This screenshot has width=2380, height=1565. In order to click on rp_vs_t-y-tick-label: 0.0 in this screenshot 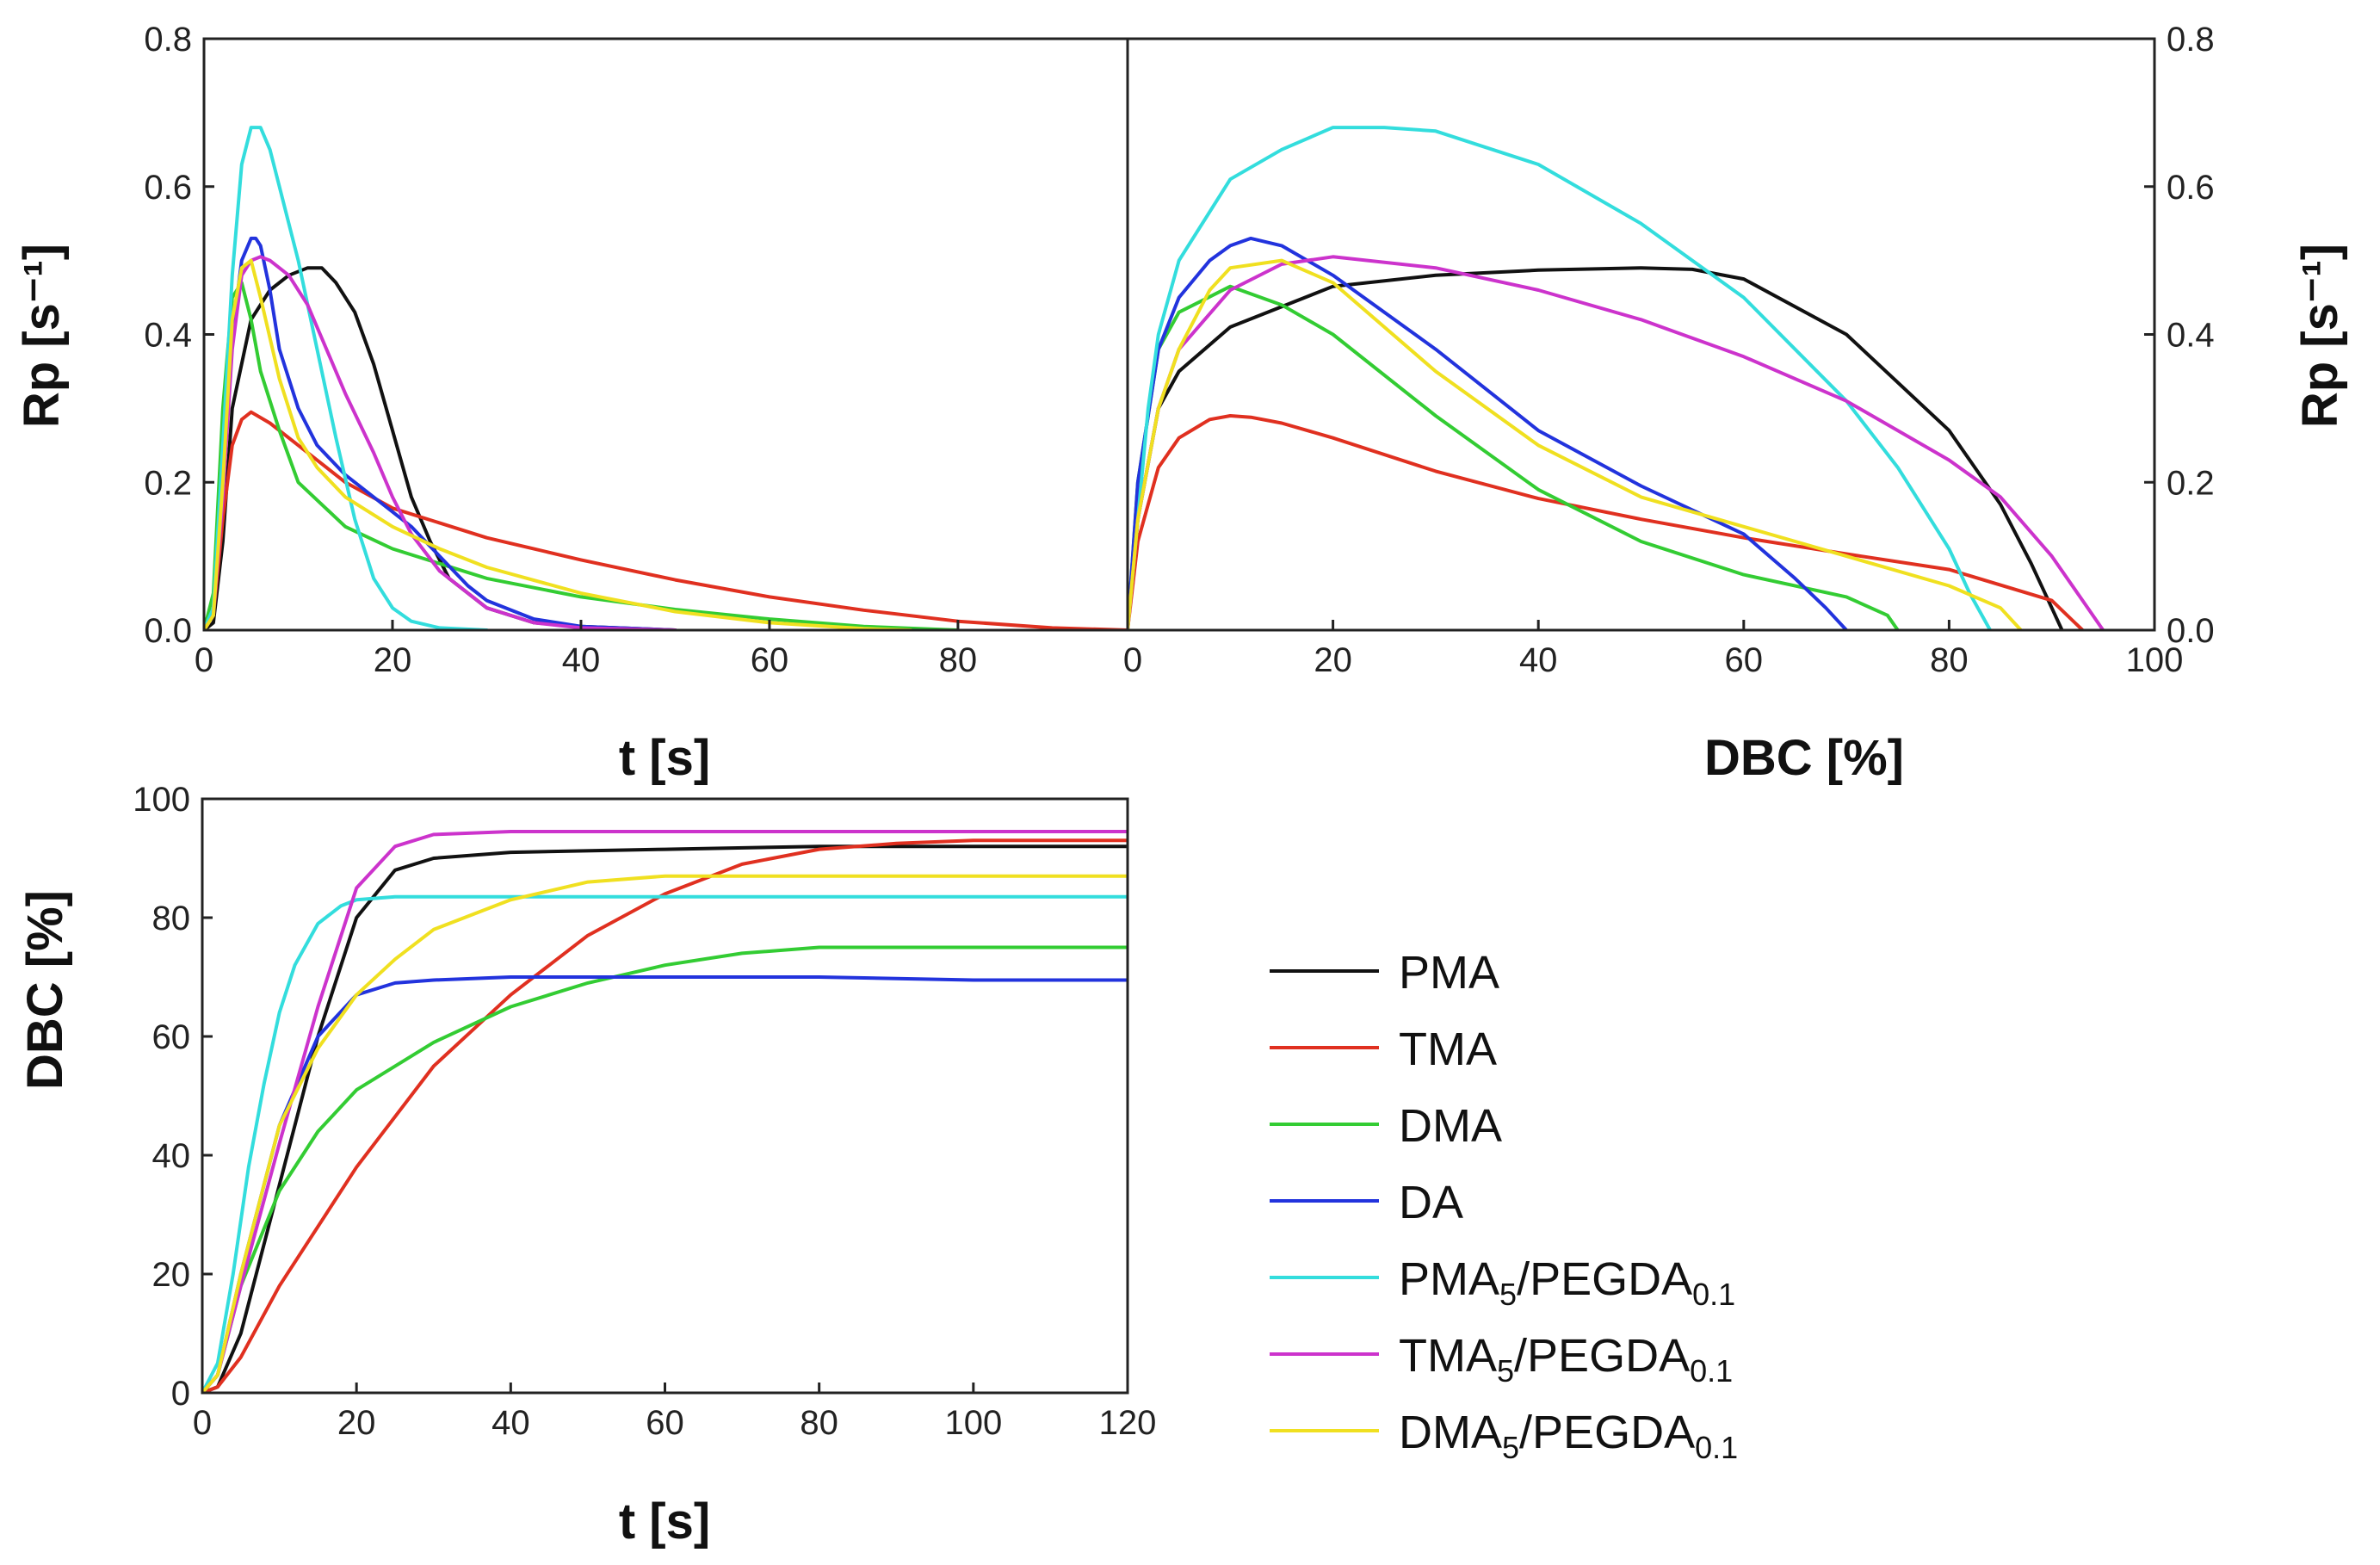, I will do `click(168, 631)`.